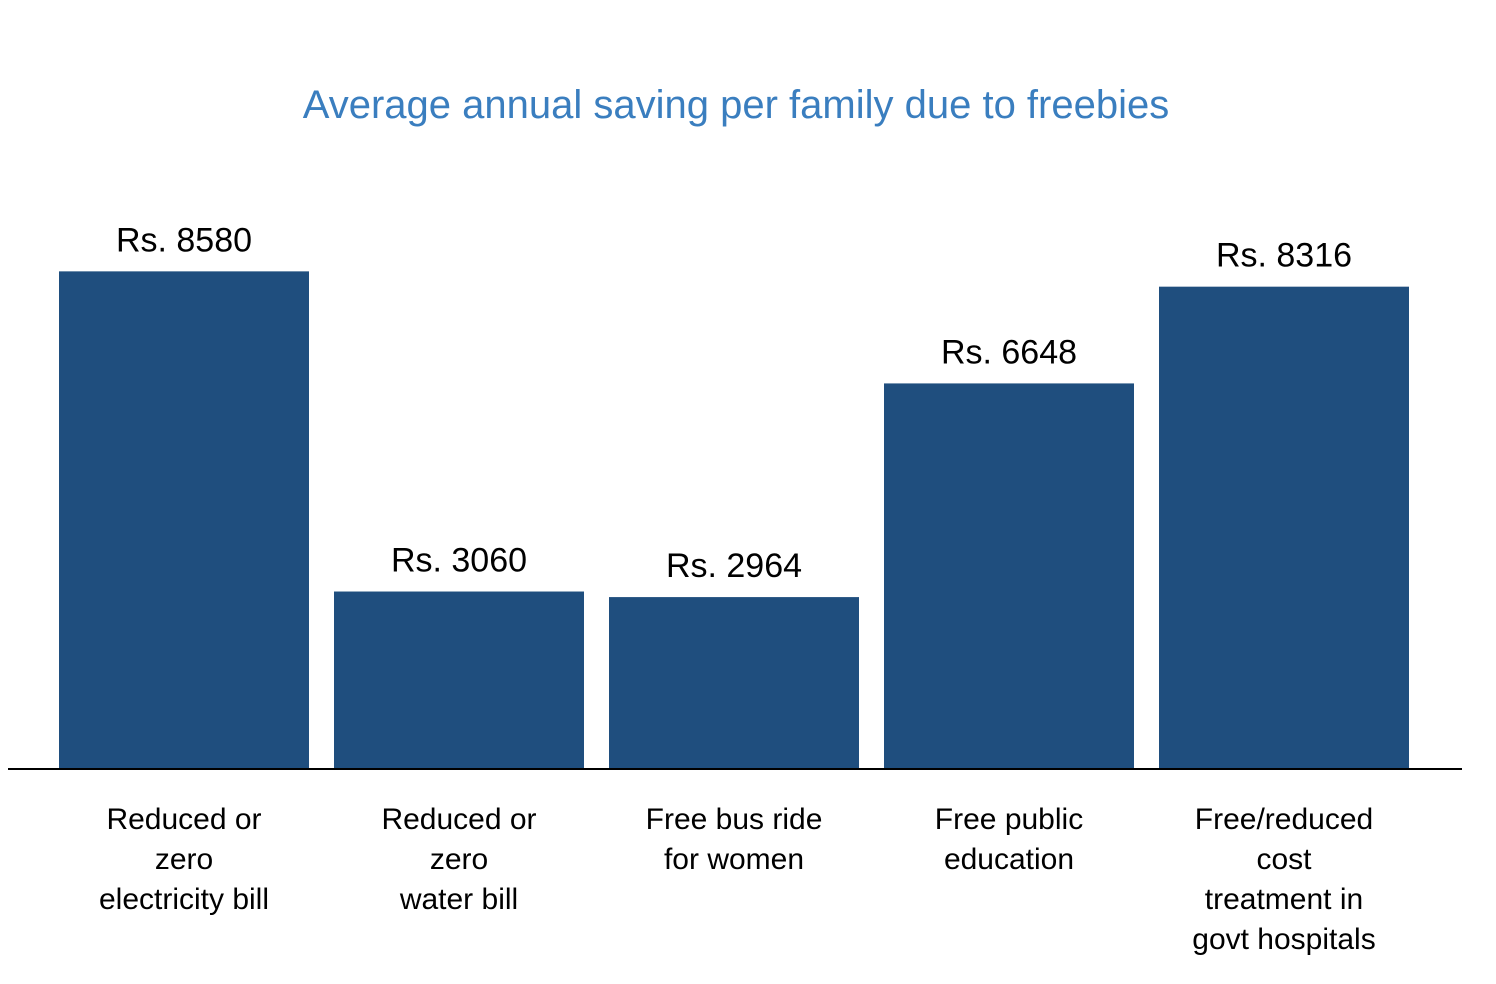  I want to click on category-label-line: Free public, so click(1009, 819).